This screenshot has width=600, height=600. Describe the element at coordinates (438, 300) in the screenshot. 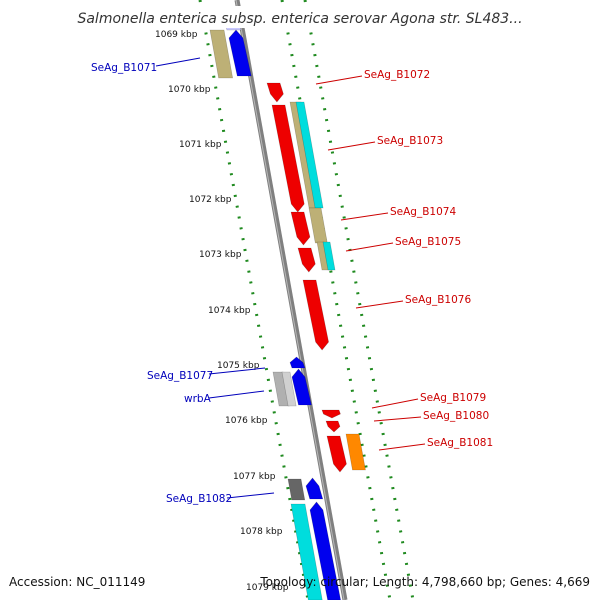

I see `gene-label: SeAg_B1076` at that location.